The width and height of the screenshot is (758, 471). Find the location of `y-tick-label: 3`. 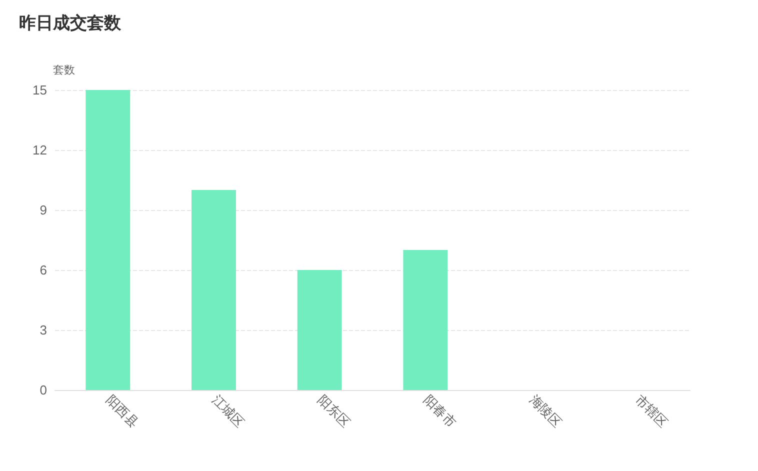

y-tick-label: 3 is located at coordinates (43, 330).